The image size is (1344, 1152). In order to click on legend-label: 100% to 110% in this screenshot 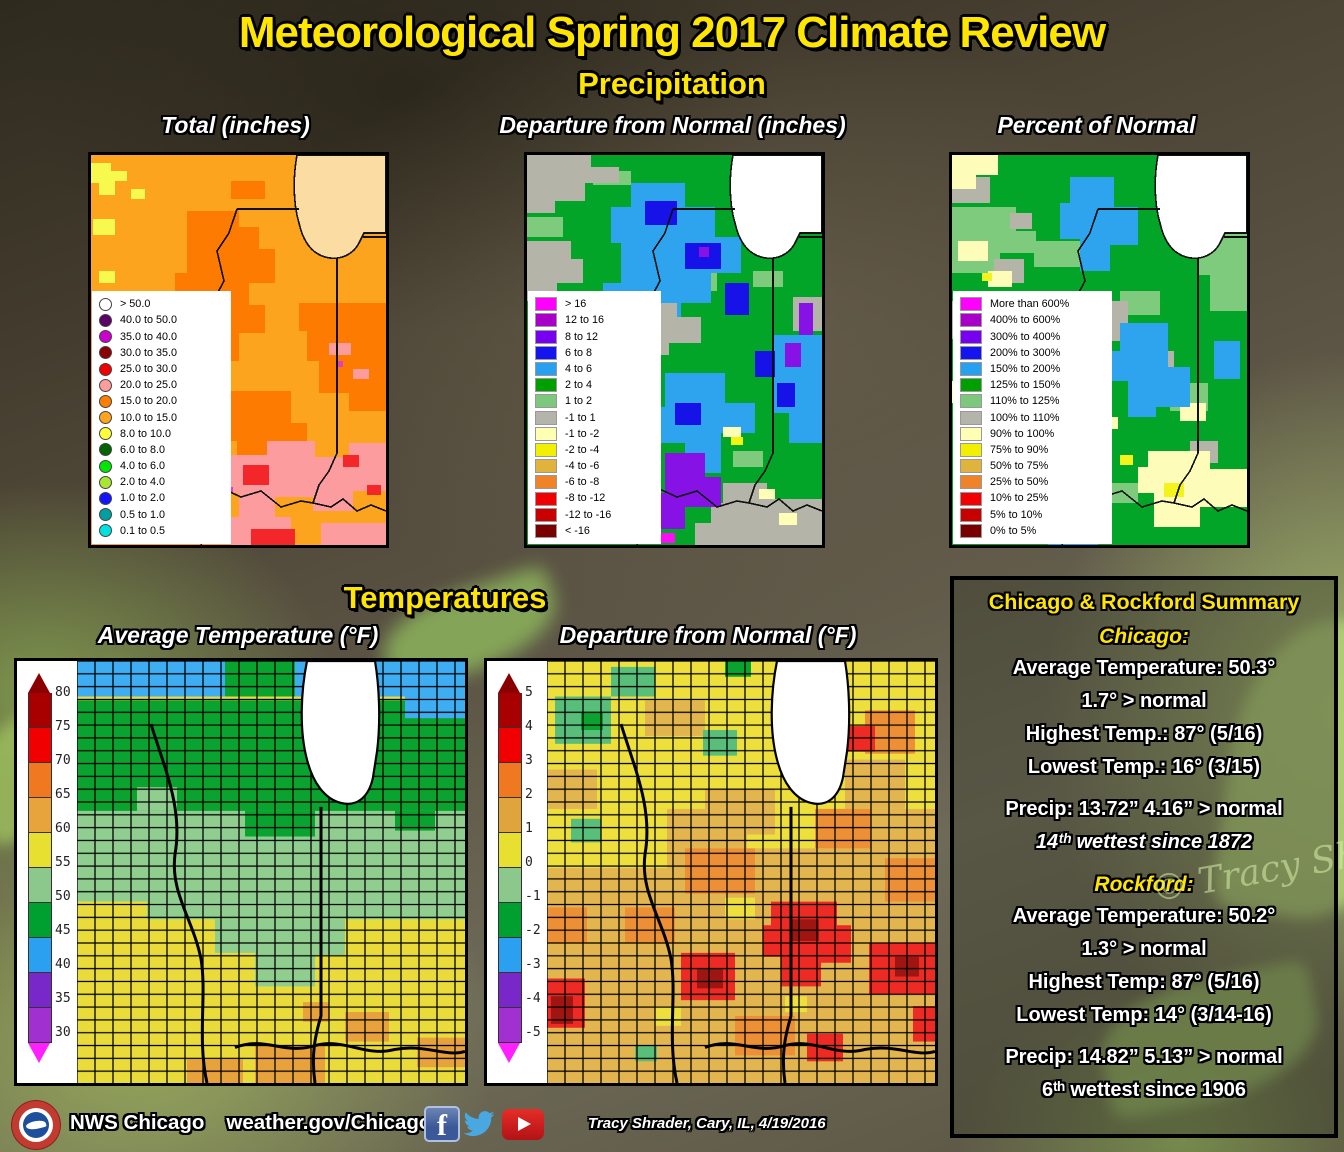, I will do `click(1025, 417)`.